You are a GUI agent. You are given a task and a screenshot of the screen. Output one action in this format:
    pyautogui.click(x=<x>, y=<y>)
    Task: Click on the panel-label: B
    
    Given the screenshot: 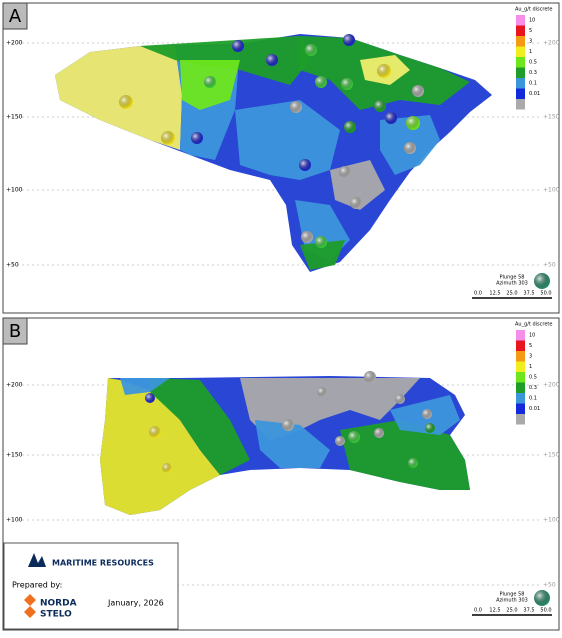 What is the action you would take?
    pyautogui.click(x=15, y=331)
    